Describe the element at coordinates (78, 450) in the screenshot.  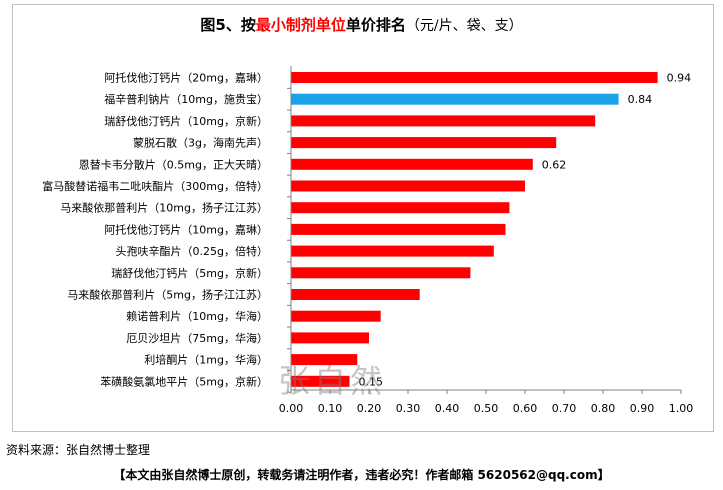
I see `source-note: 资料来源：张自然博士整理` at that location.